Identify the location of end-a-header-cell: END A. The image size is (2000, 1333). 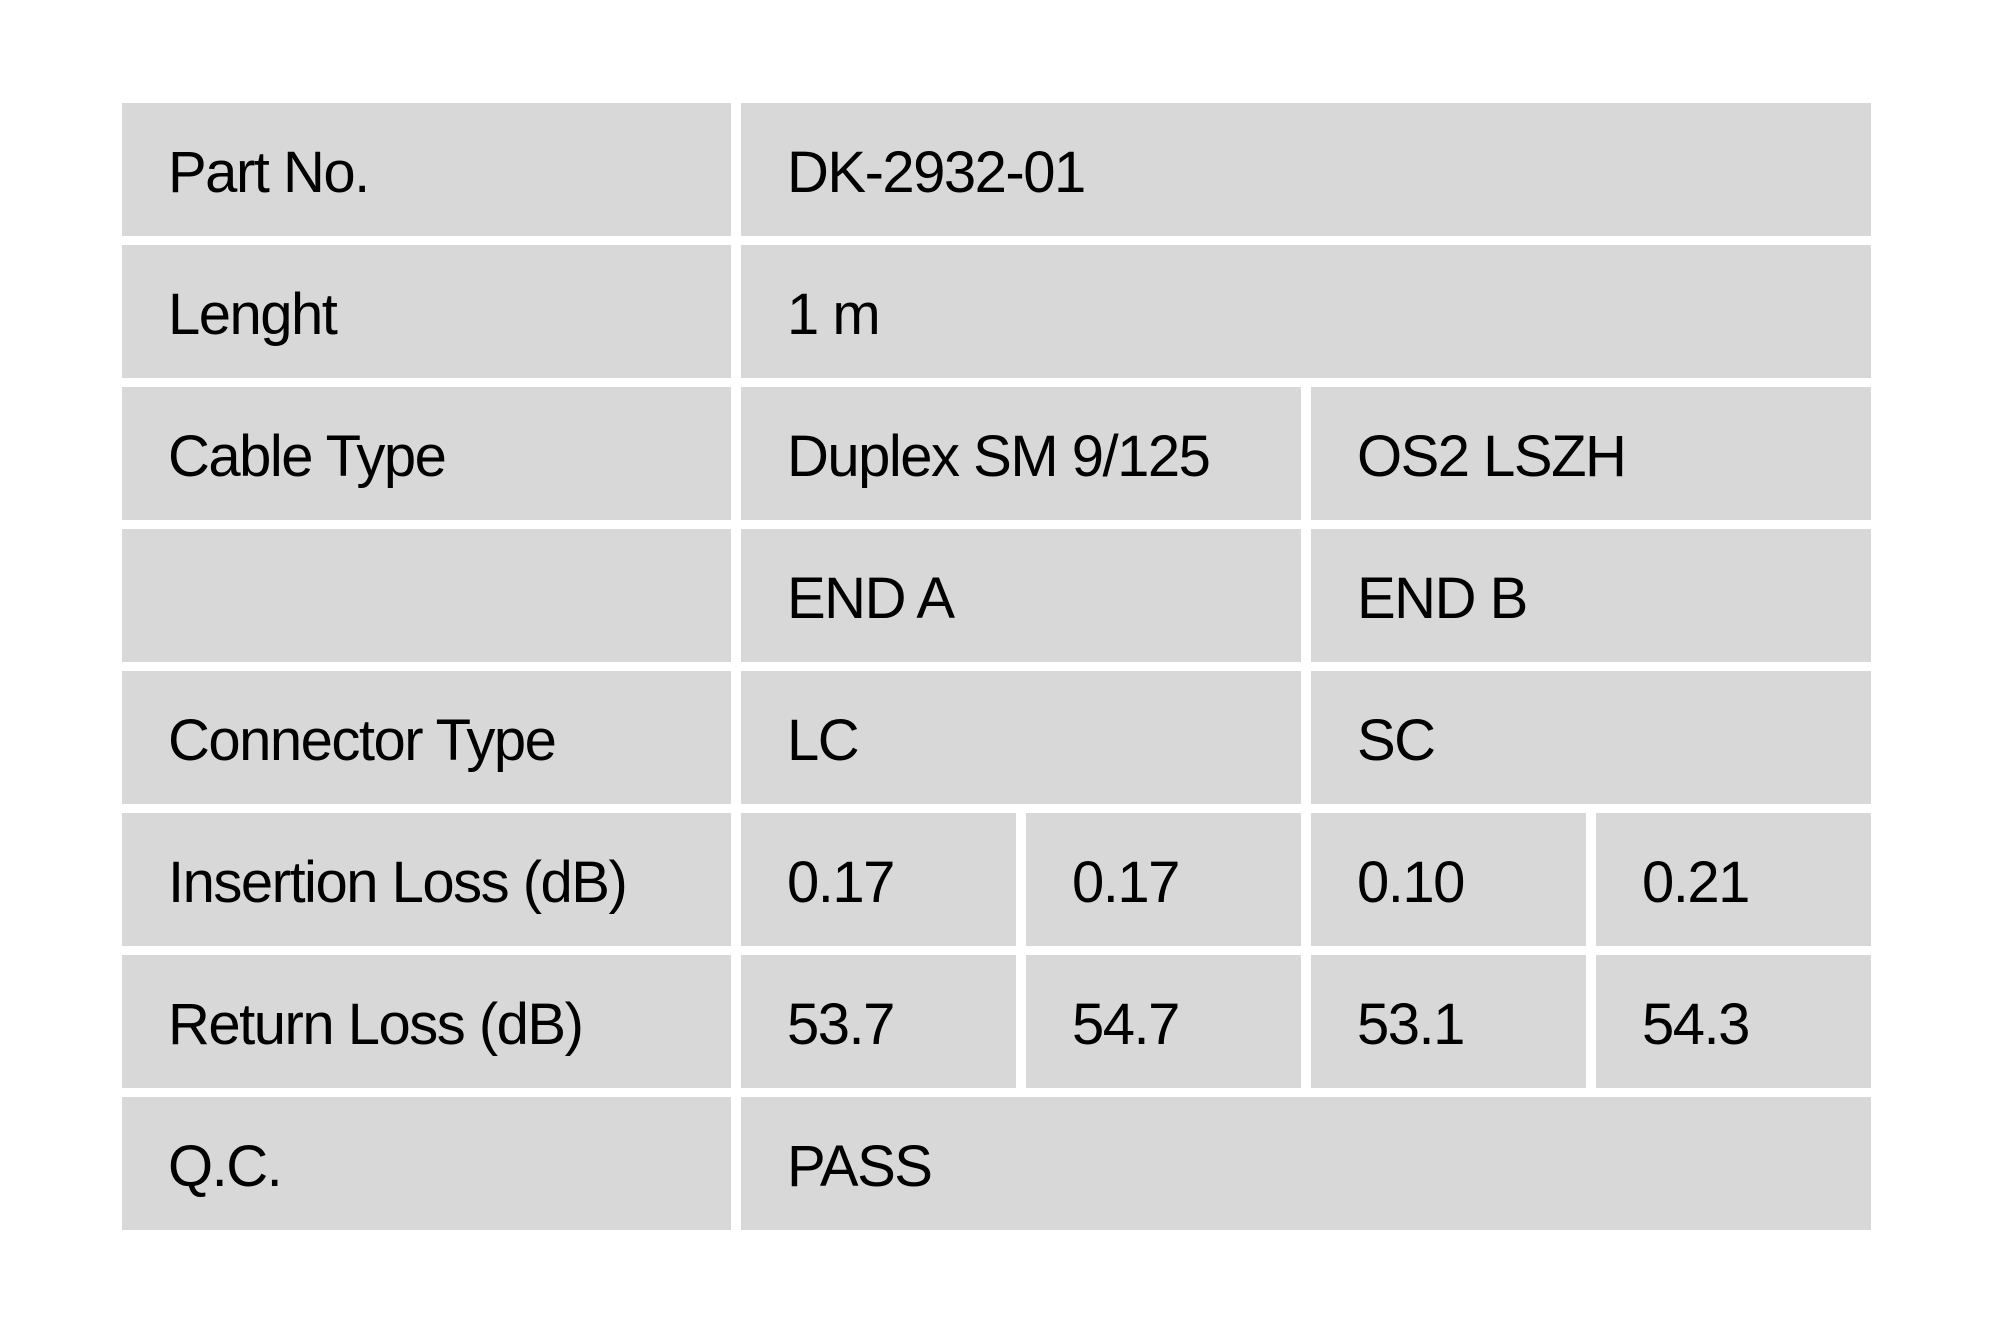
(1021, 595).